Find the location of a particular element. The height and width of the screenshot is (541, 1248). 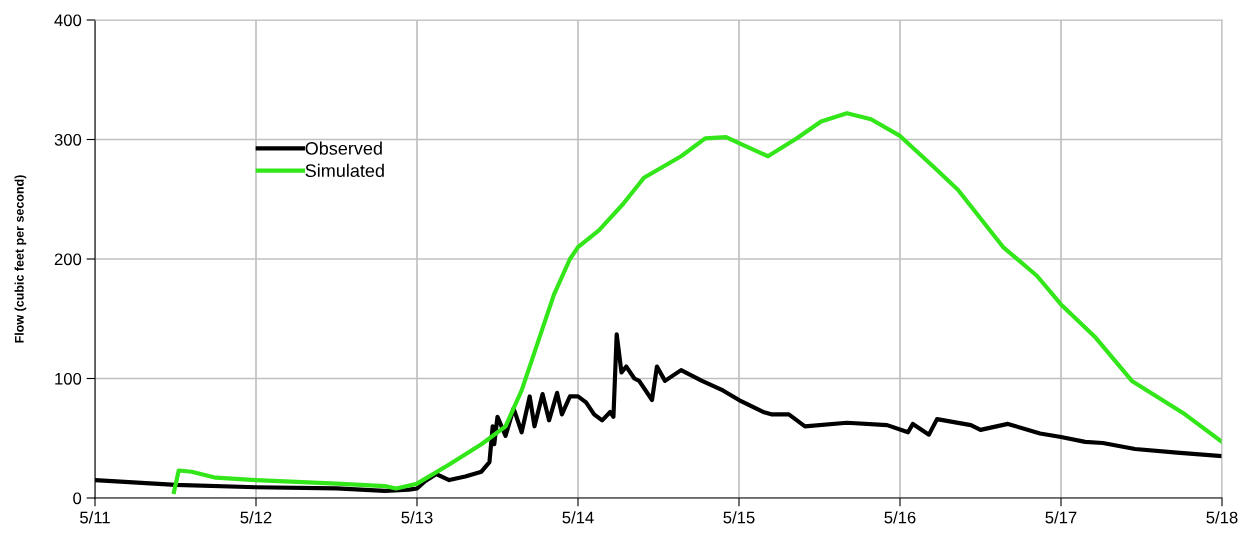

x-tick-label: 5/12 is located at coordinates (256, 517).